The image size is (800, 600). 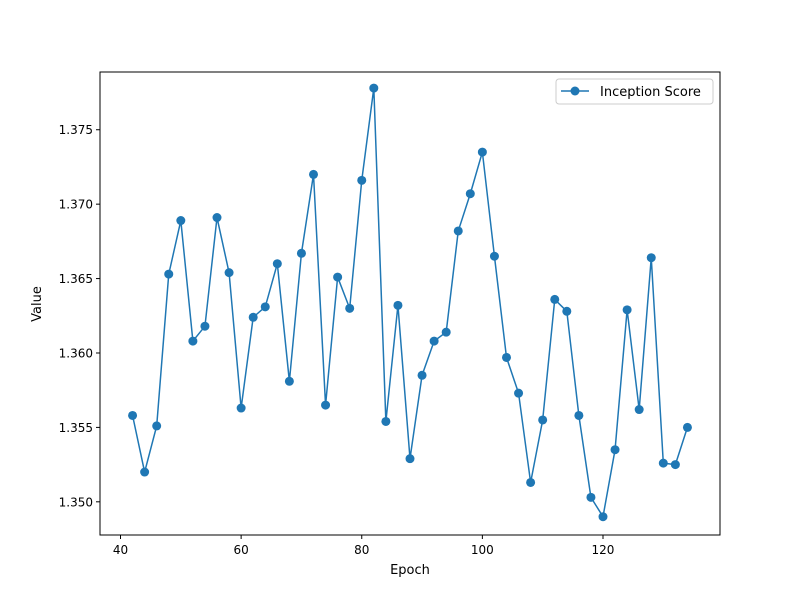 I want to click on x-tick-label: 60, so click(x=240, y=550).